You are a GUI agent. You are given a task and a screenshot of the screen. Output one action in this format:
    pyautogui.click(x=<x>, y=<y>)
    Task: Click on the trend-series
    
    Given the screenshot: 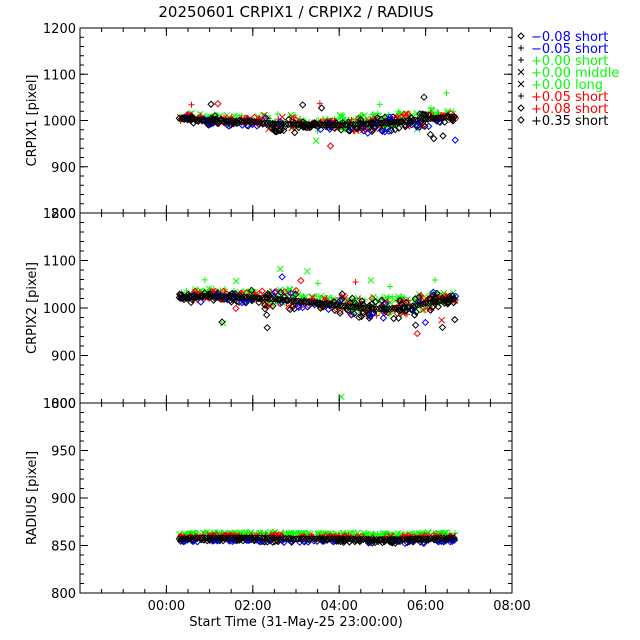 What is the action you would take?
    pyautogui.click(x=316, y=539)
    